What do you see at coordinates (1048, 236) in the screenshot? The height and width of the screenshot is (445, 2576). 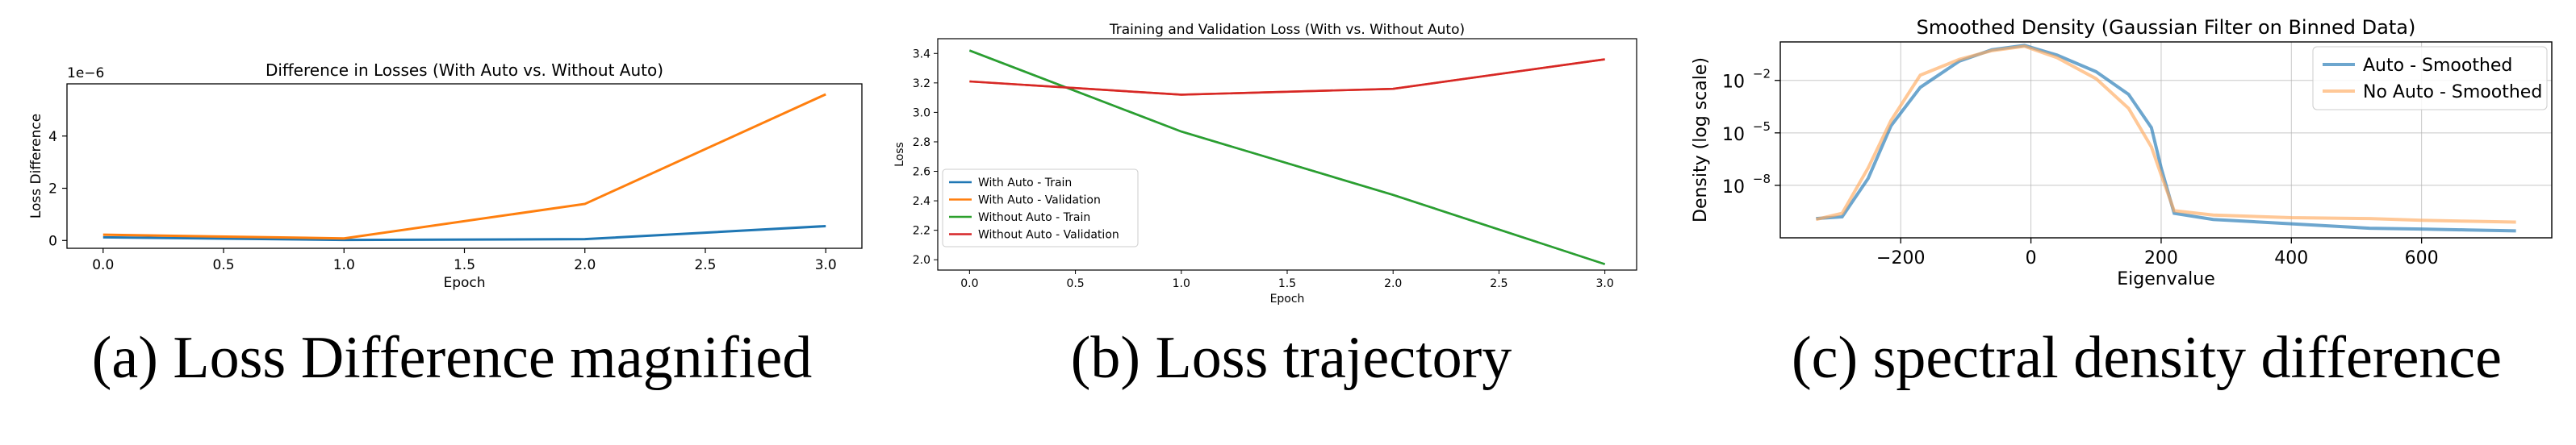 I see `legend-label: Without Auto - Validation` at bounding box center [1048, 236].